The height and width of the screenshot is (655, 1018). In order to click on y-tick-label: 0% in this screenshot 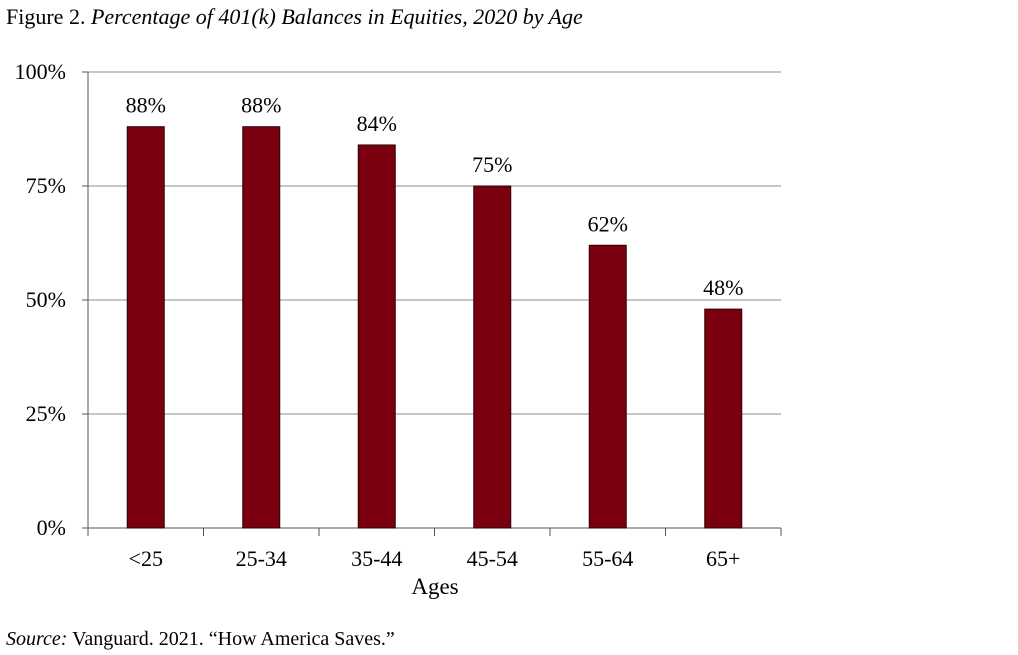, I will do `click(51, 527)`.